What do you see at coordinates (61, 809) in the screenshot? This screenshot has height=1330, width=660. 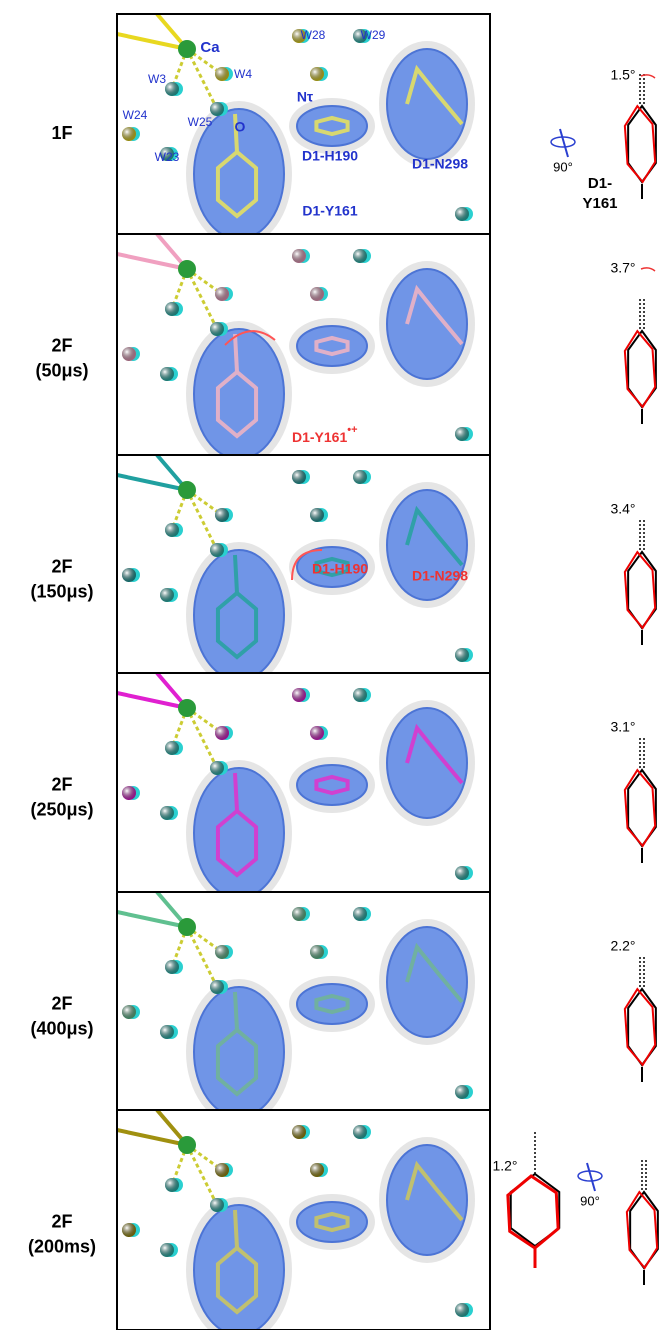 I see `row-label: (250μs)` at bounding box center [61, 809].